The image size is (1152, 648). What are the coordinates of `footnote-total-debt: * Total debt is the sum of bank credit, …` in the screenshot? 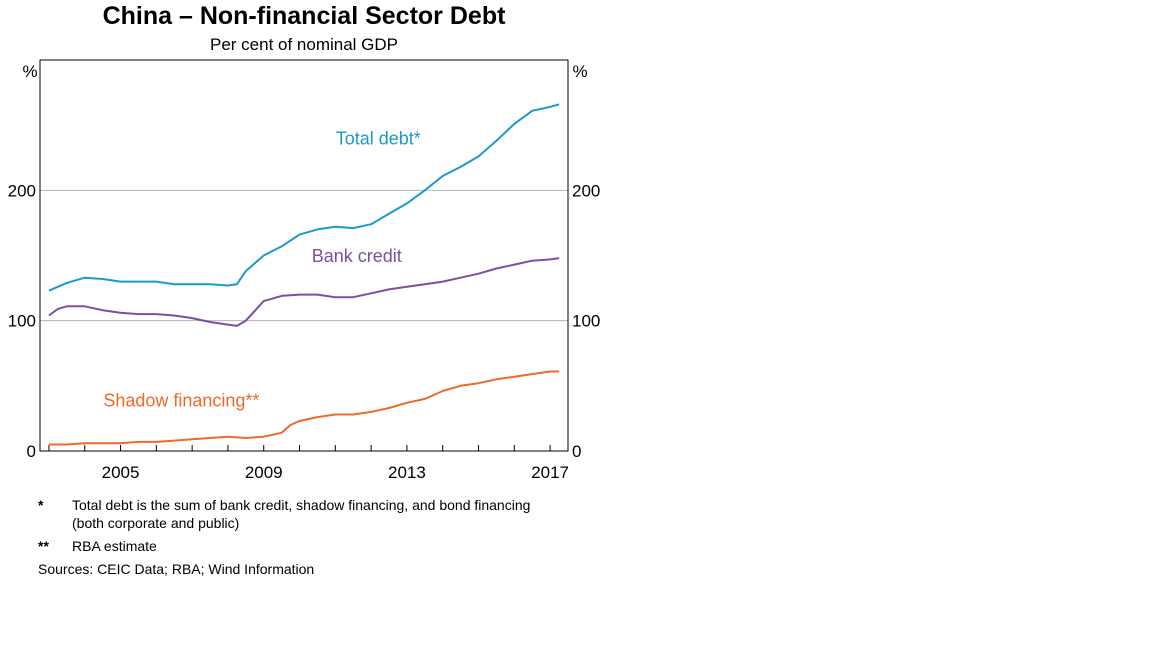 It's located at (298, 514).